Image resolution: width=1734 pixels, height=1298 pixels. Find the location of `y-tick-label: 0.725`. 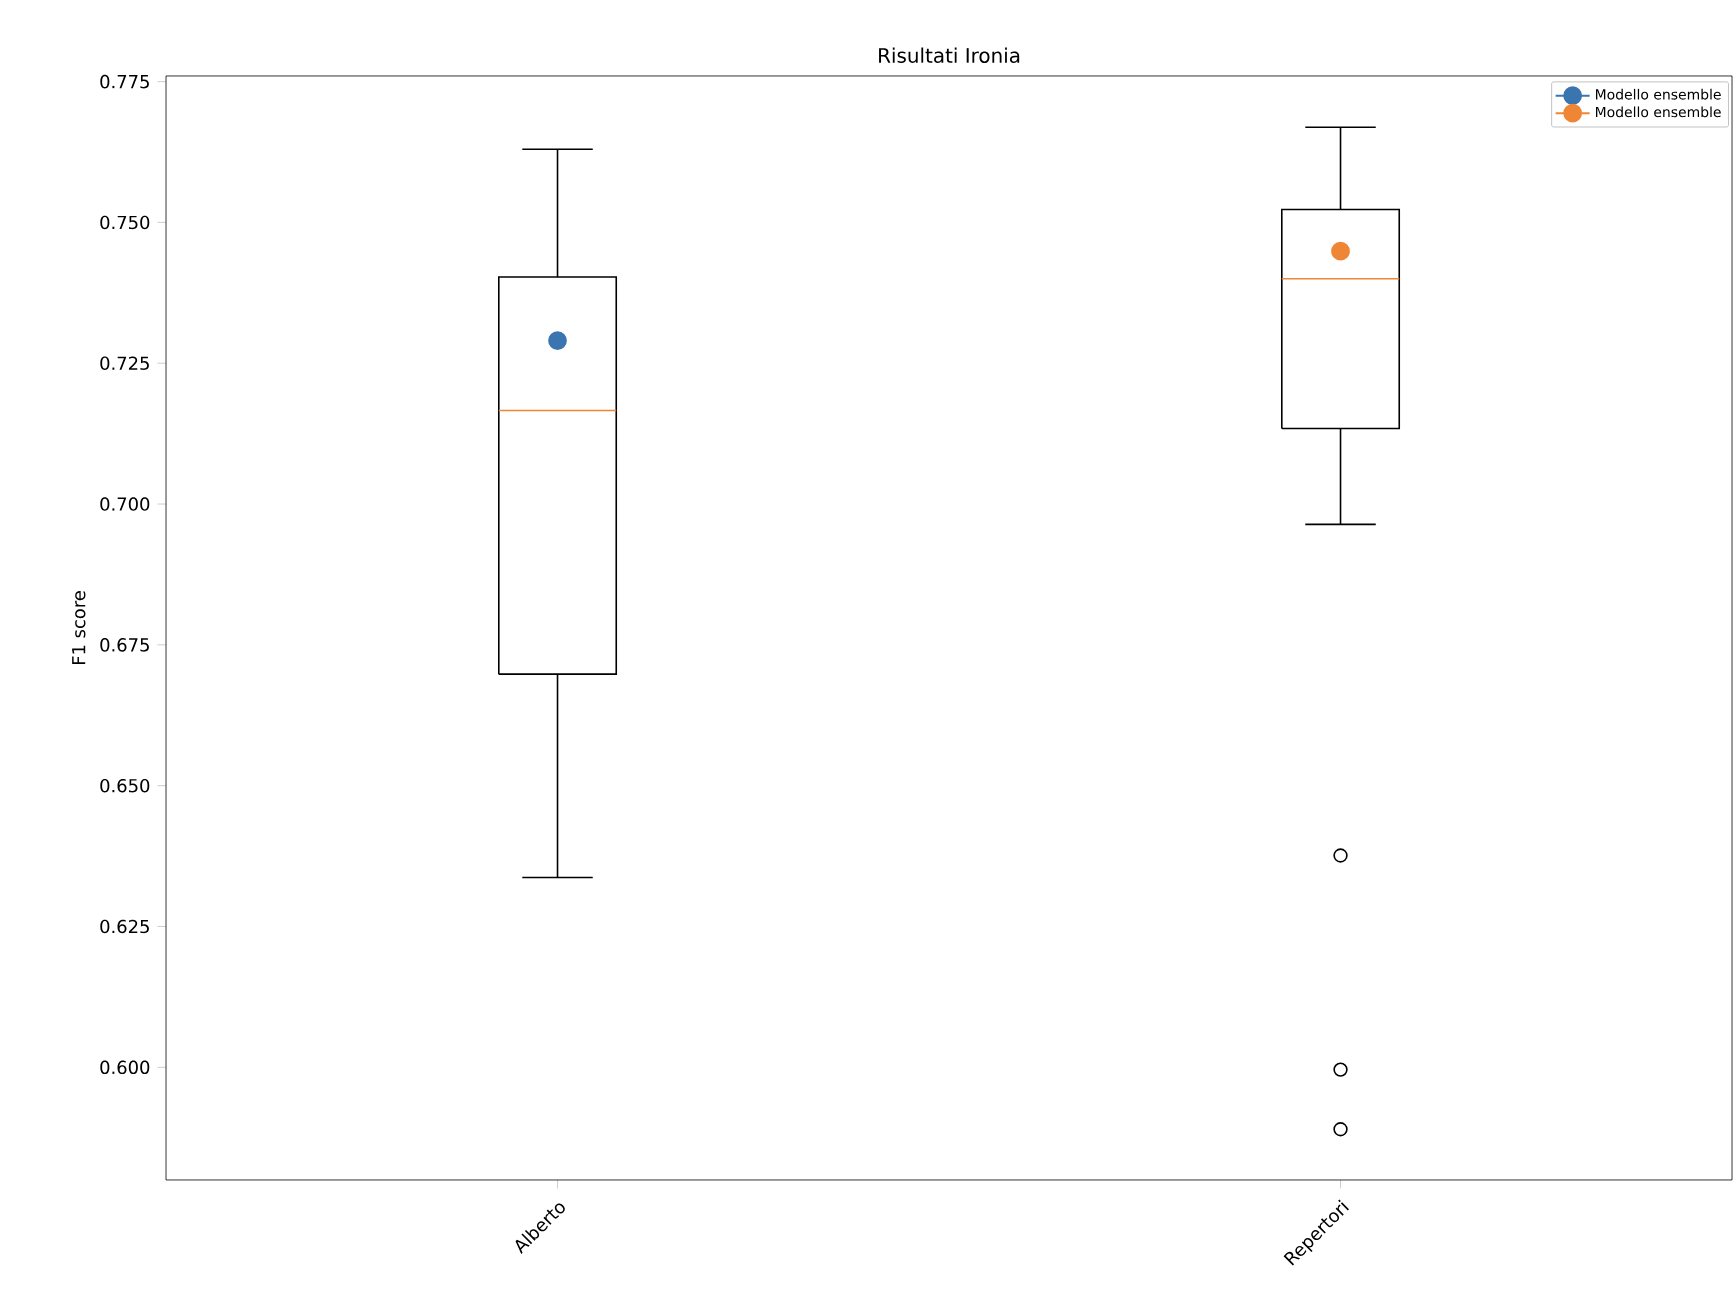

y-tick-label: 0.725 is located at coordinates (124, 363).